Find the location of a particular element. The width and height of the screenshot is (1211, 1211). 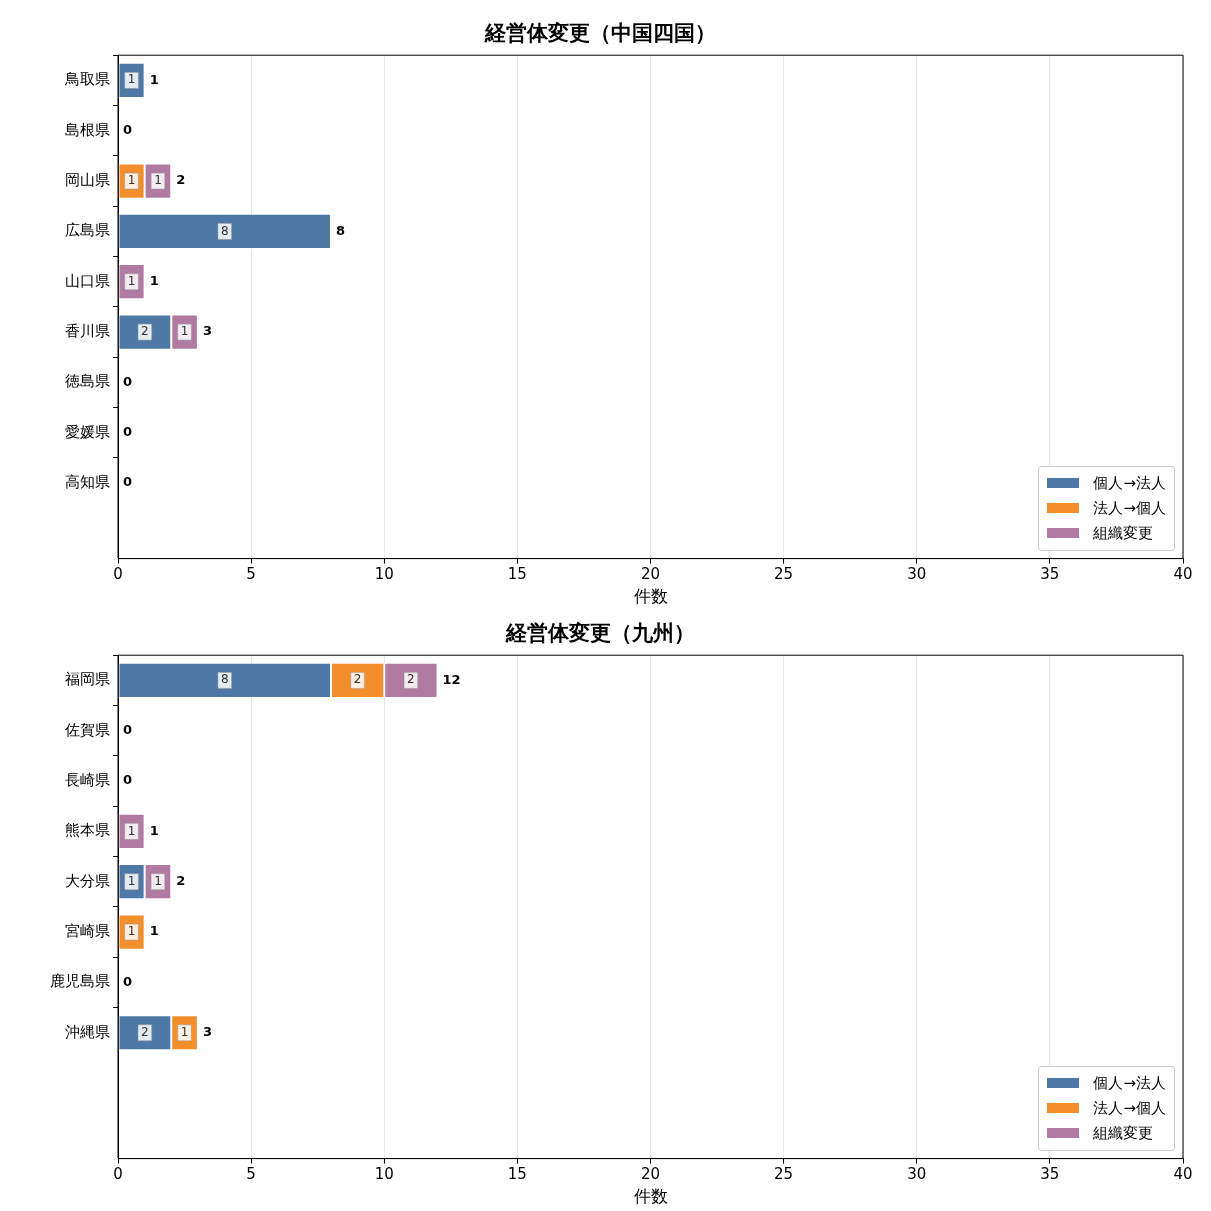

y-tick-label: 高知県 is located at coordinates (87, 481).